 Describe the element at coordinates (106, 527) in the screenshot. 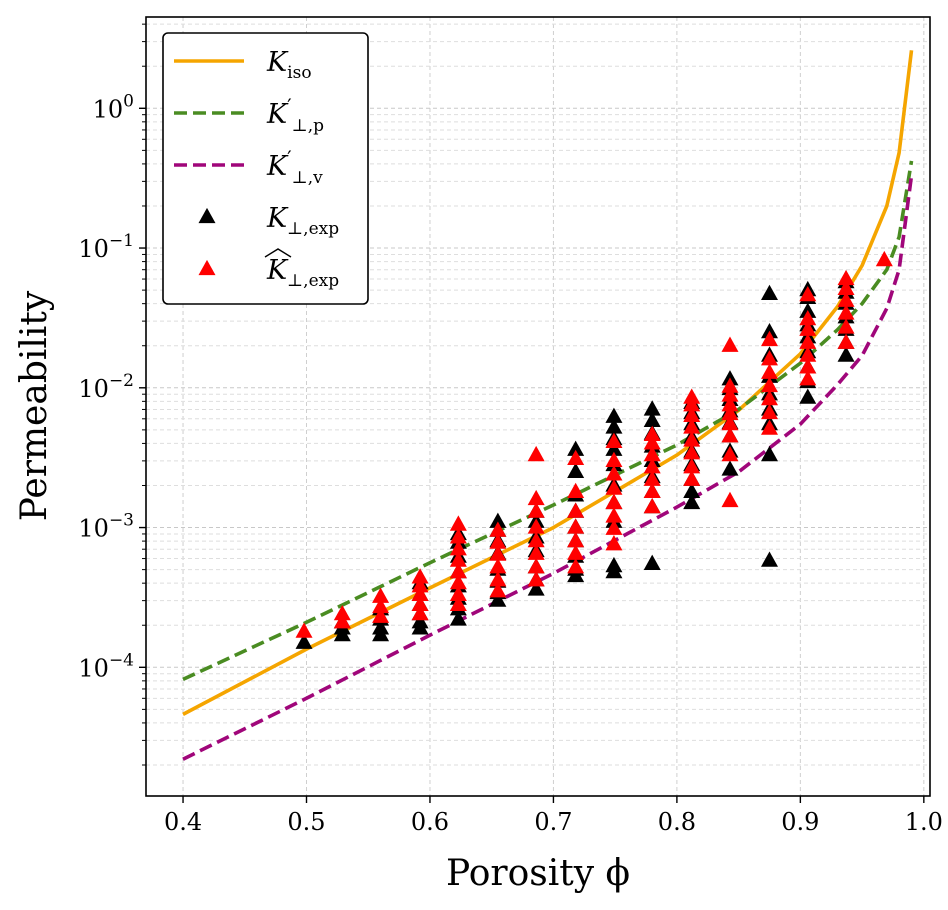

I see `y-tick-label: 10⁻³` at that location.